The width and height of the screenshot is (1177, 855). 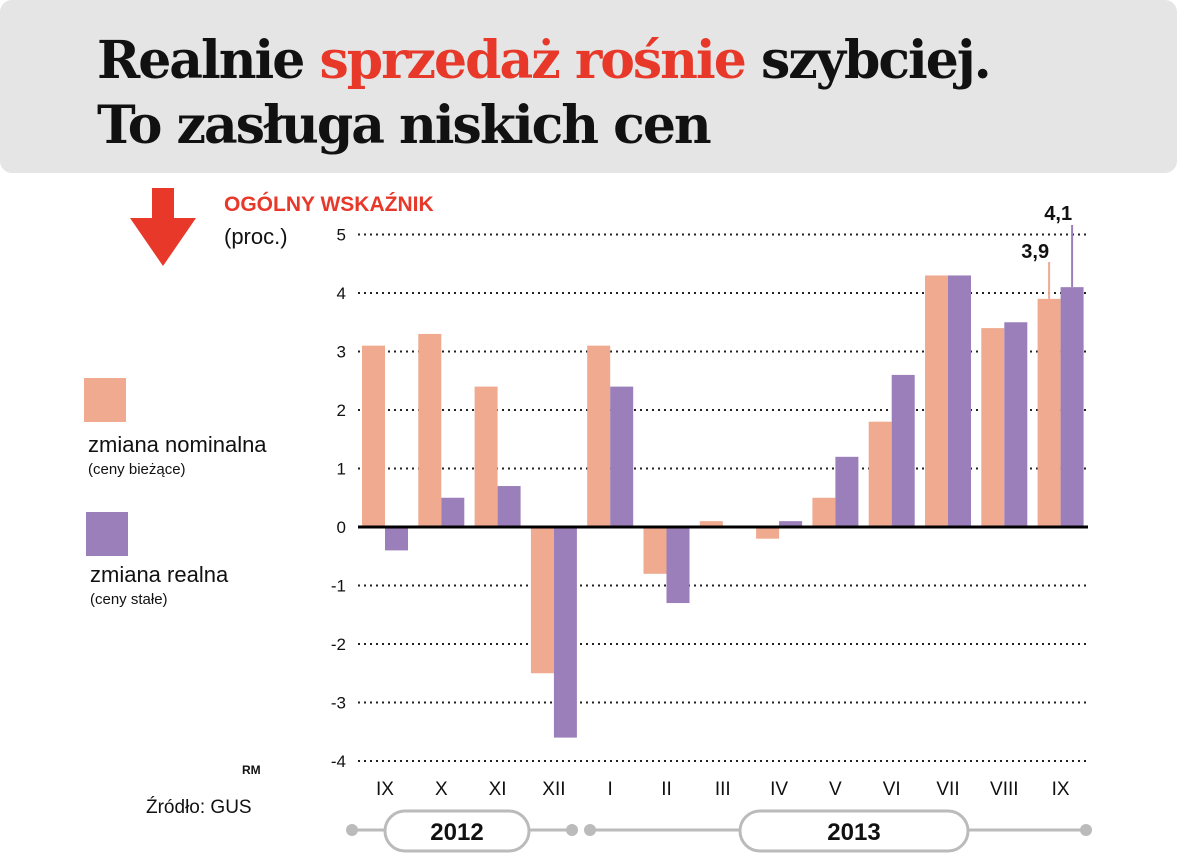 I want to click on year-2012: 2012, so click(x=456, y=832).